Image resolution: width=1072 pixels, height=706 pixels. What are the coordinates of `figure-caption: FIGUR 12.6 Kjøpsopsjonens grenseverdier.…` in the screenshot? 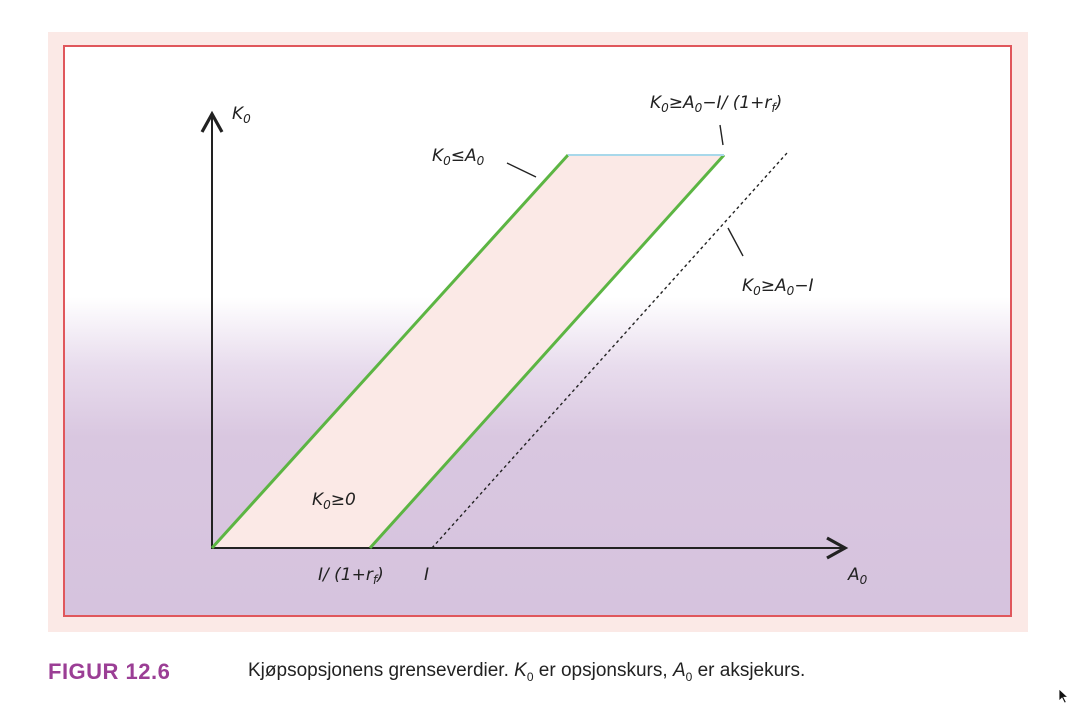 It's located at (538, 672).